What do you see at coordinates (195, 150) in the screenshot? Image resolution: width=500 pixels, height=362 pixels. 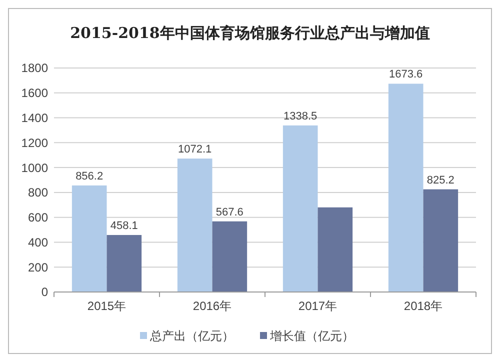 I see `data-label: 1072.1` at bounding box center [195, 150].